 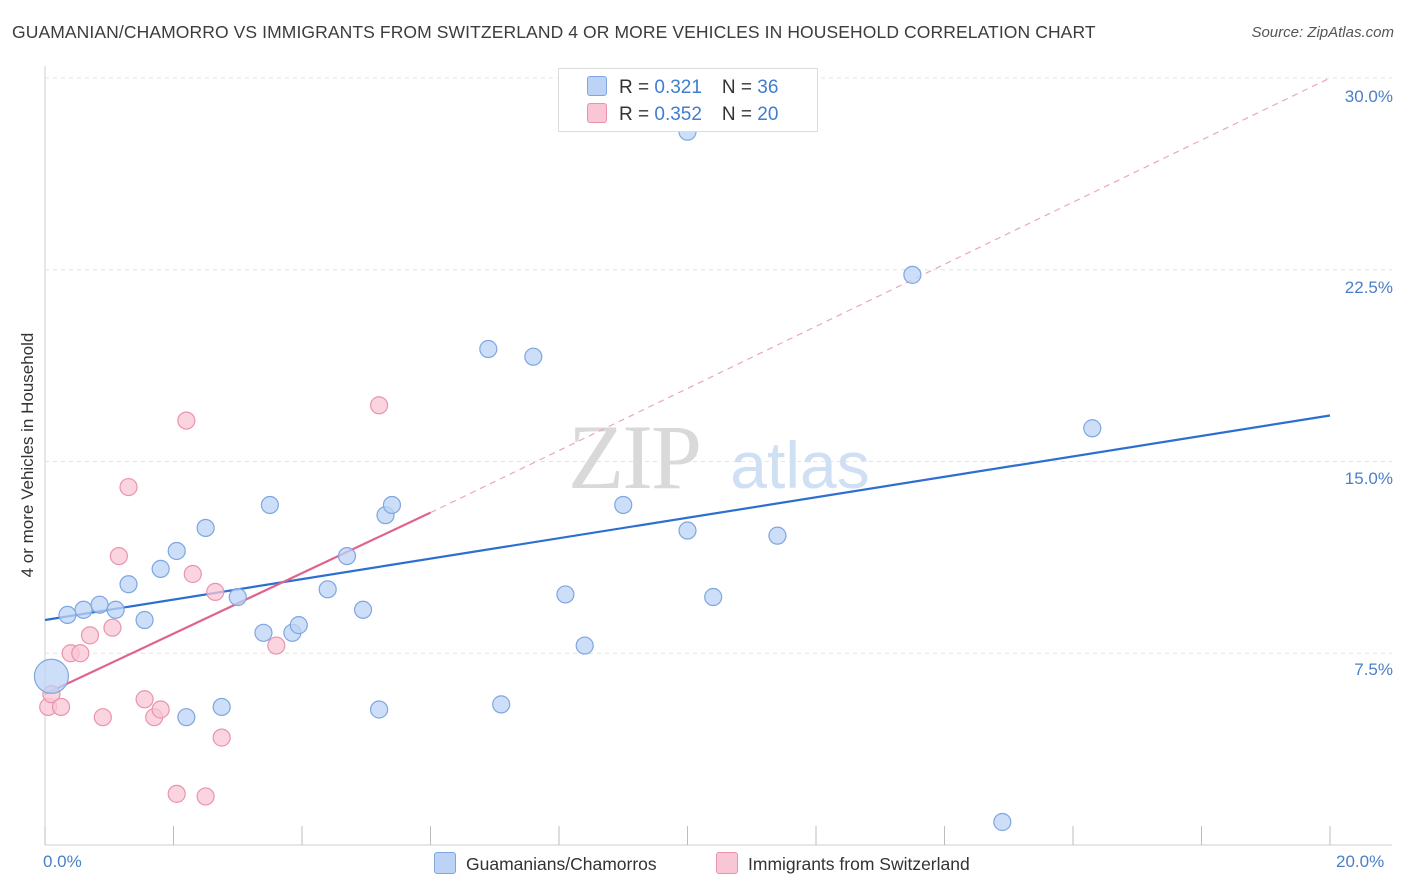 I want to click on y-tick-label-7-5: 7.5%, so click(x=1373, y=669).